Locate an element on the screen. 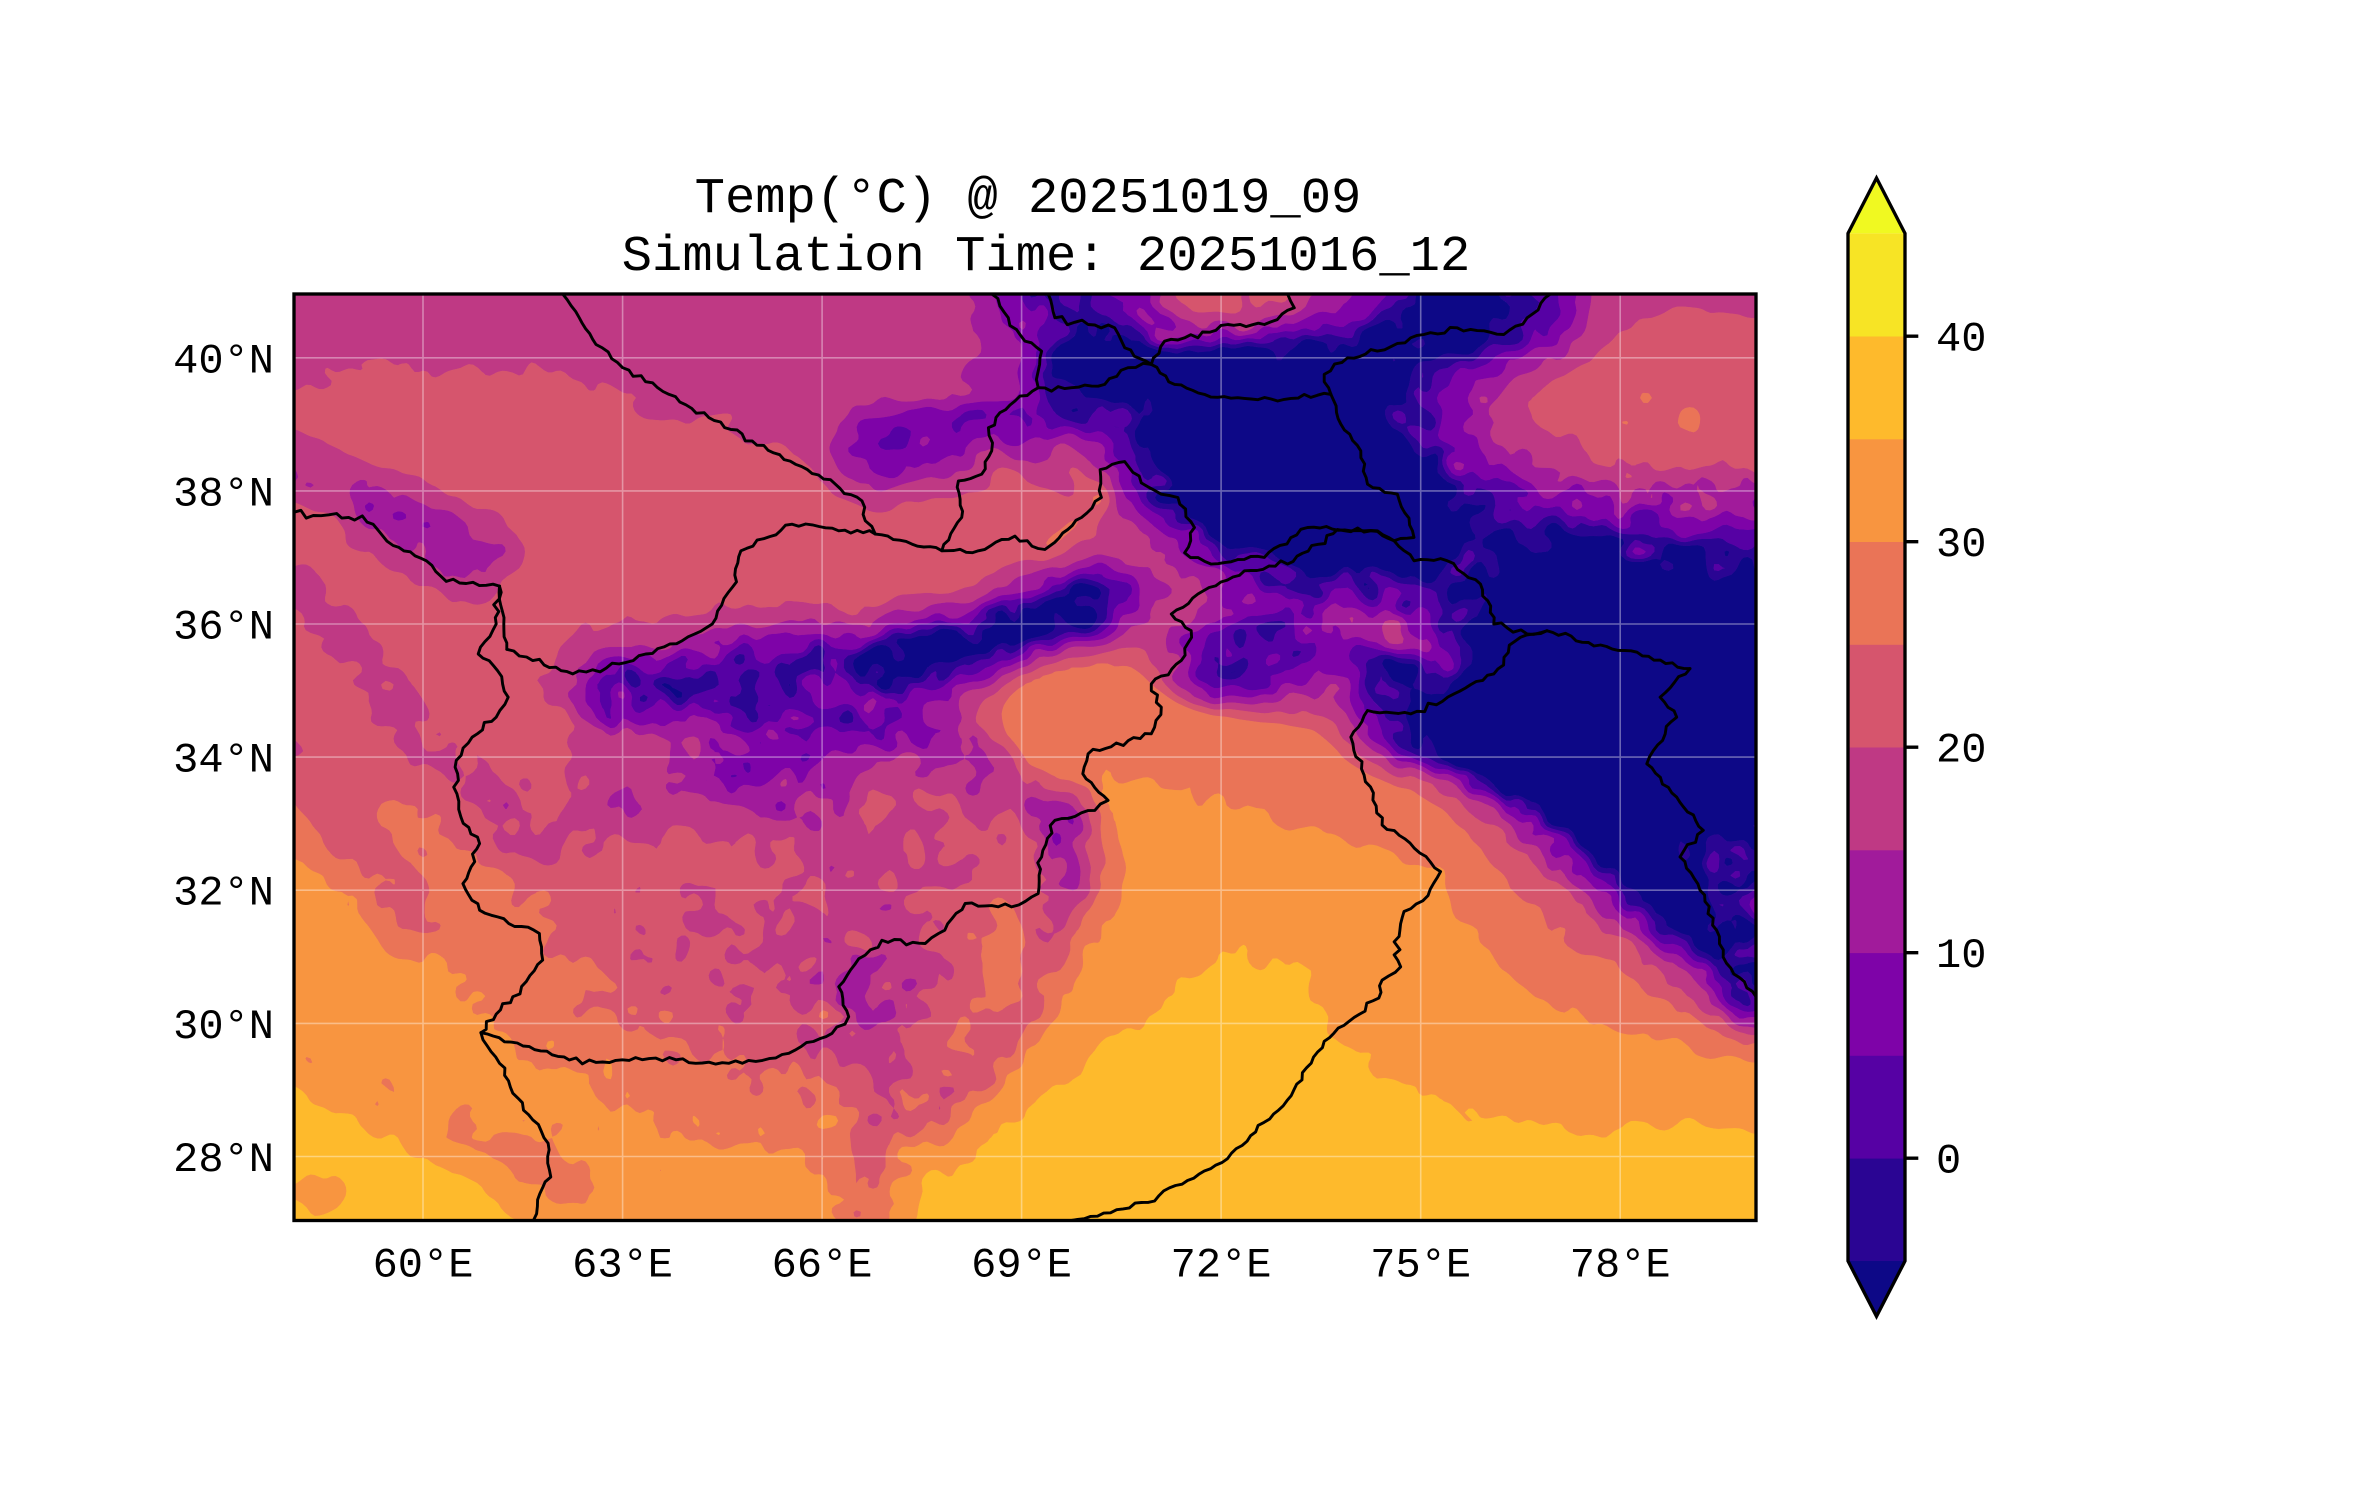 This screenshot has height=1500, width=2357. svg-text: 72°E is located at coordinates (1221, 1266).